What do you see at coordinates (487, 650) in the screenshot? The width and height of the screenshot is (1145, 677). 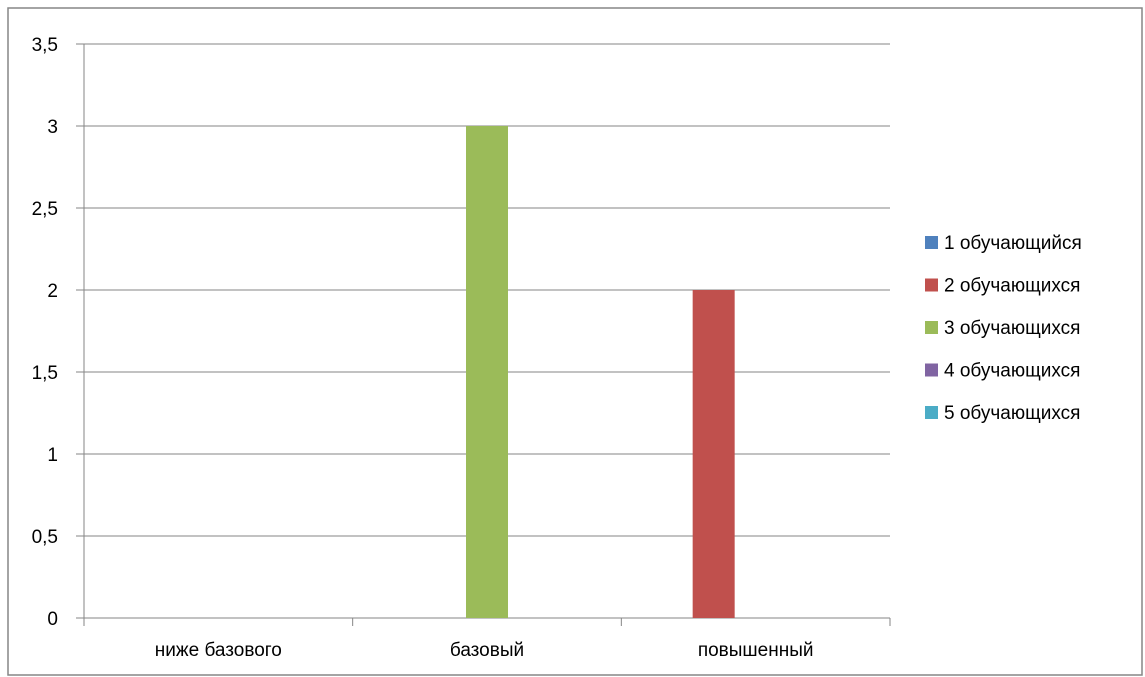 I see `x-tick-label: базовый` at bounding box center [487, 650].